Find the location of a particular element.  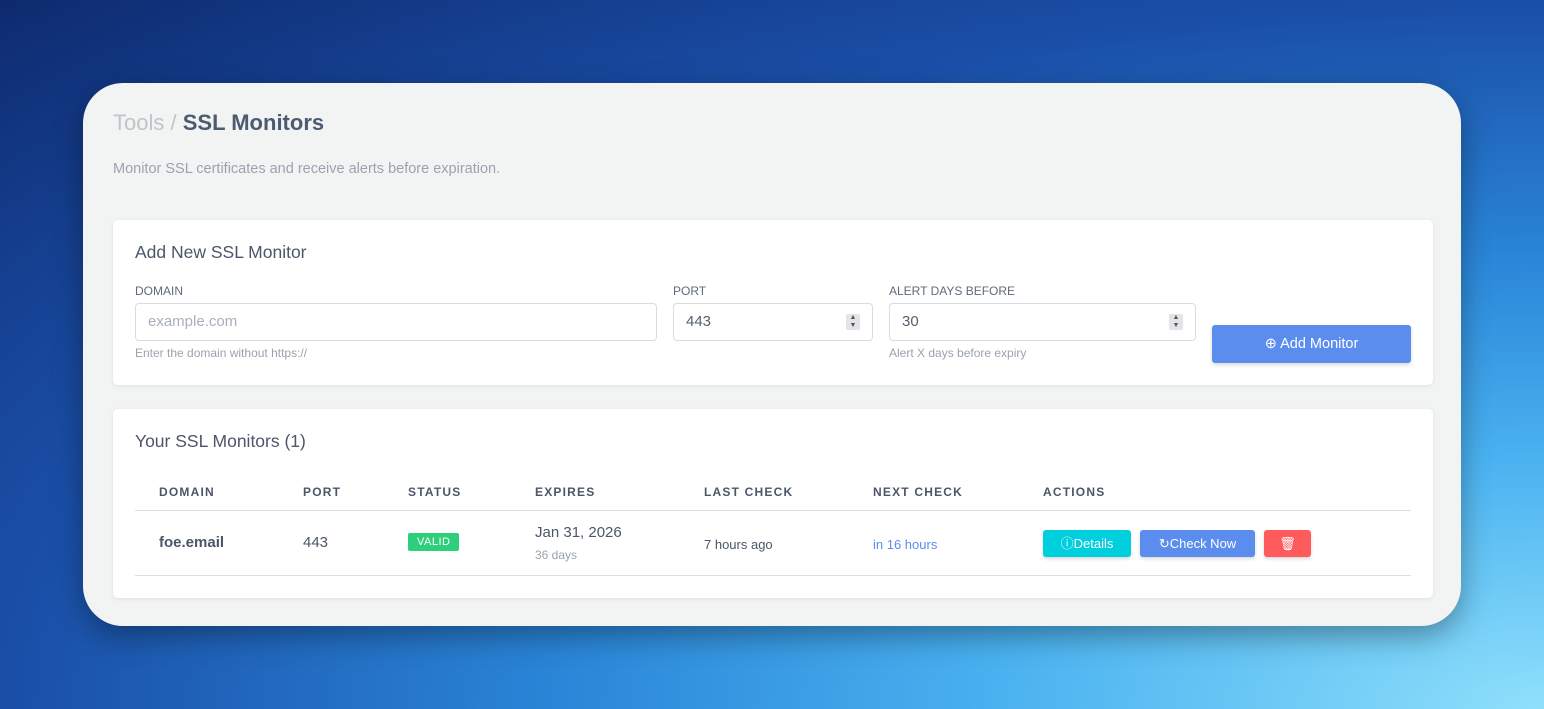

row-expires-in: 36 days is located at coordinates (556, 555).